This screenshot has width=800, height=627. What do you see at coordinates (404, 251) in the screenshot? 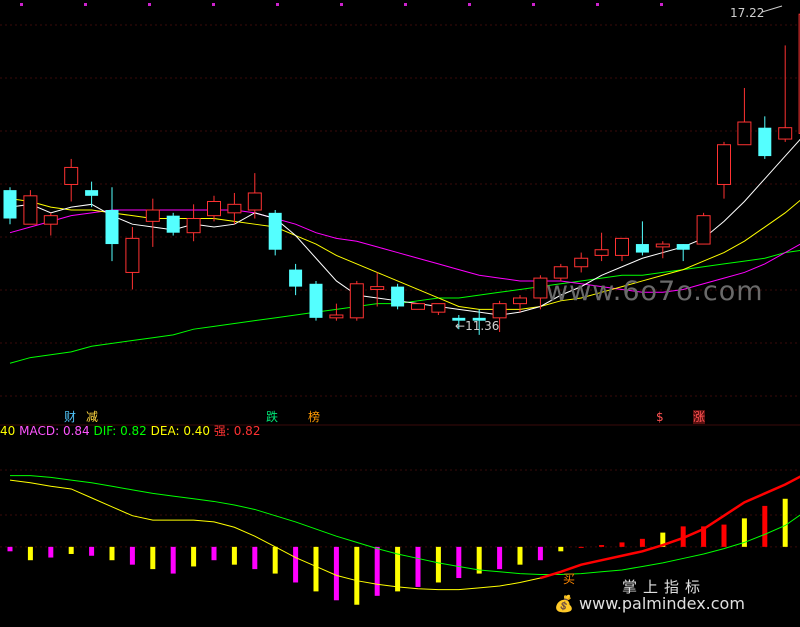
I see `ma20-line` at bounding box center [404, 251].